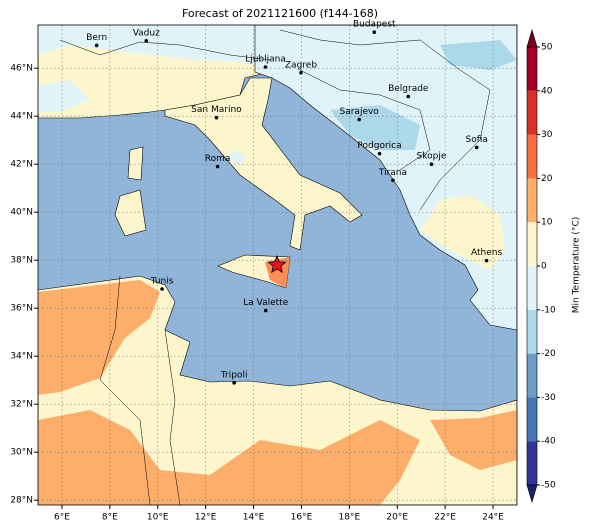 The height and width of the screenshot is (529, 592). Describe the element at coordinates (477, 140) in the screenshot. I see `city-label: Sofia` at that location.